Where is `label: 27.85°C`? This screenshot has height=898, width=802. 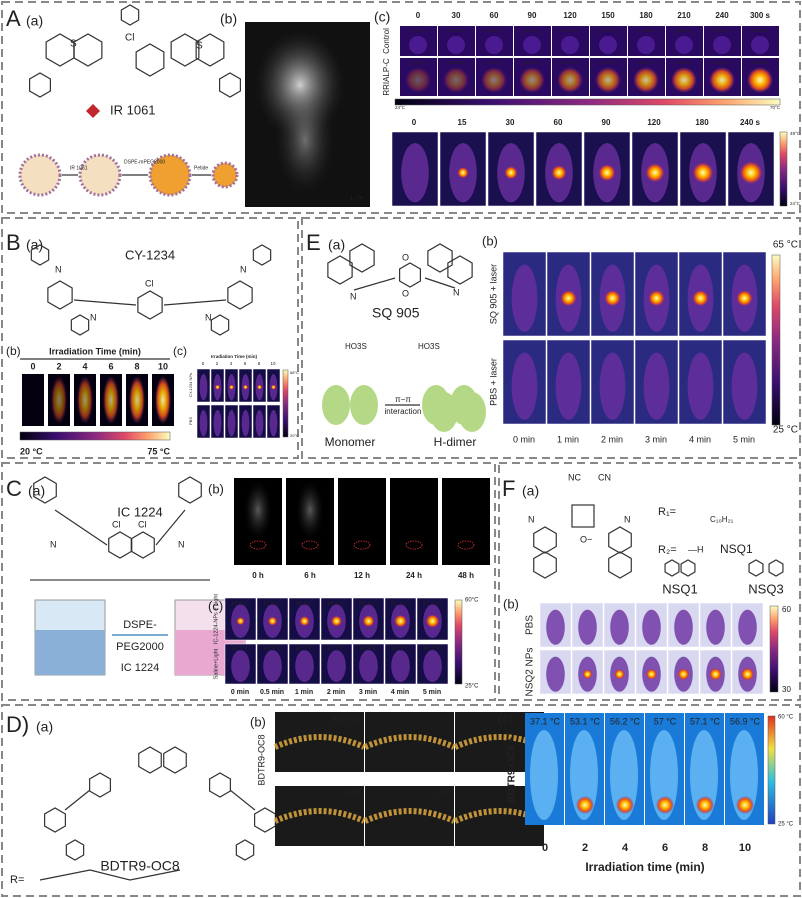
label: 27.85°C is located at coordinates (646, 30).